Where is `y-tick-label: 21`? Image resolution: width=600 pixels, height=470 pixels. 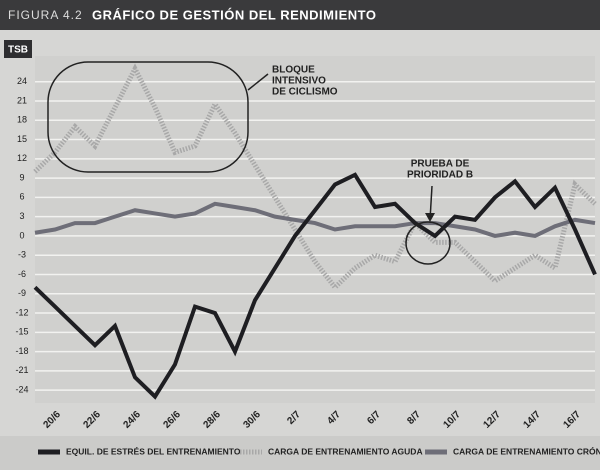 y-tick-label: 21 is located at coordinates (22, 100).